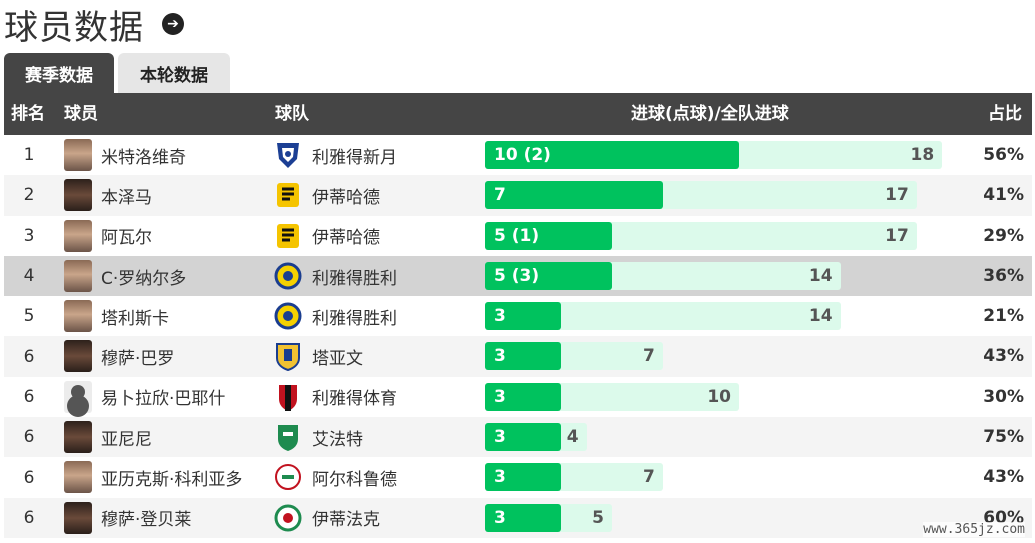 This screenshot has width=1035, height=543. Describe the element at coordinates (1003, 155) in the screenshot. I see `goal-share: 56%` at that location.